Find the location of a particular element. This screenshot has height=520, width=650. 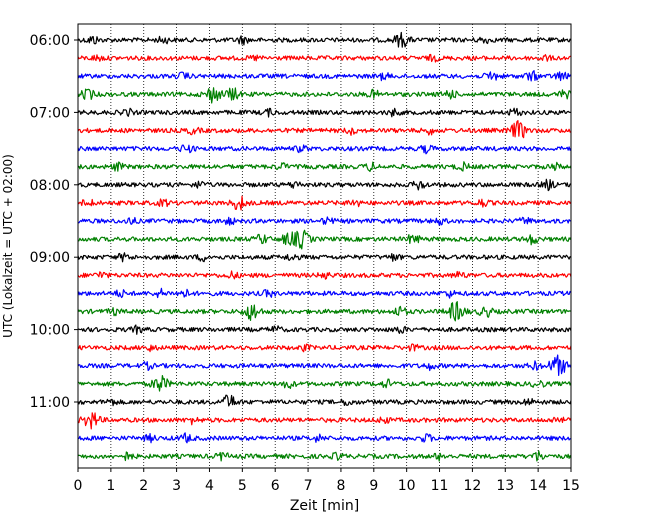

x-tick-label: 5 is located at coordinates (242, 486).